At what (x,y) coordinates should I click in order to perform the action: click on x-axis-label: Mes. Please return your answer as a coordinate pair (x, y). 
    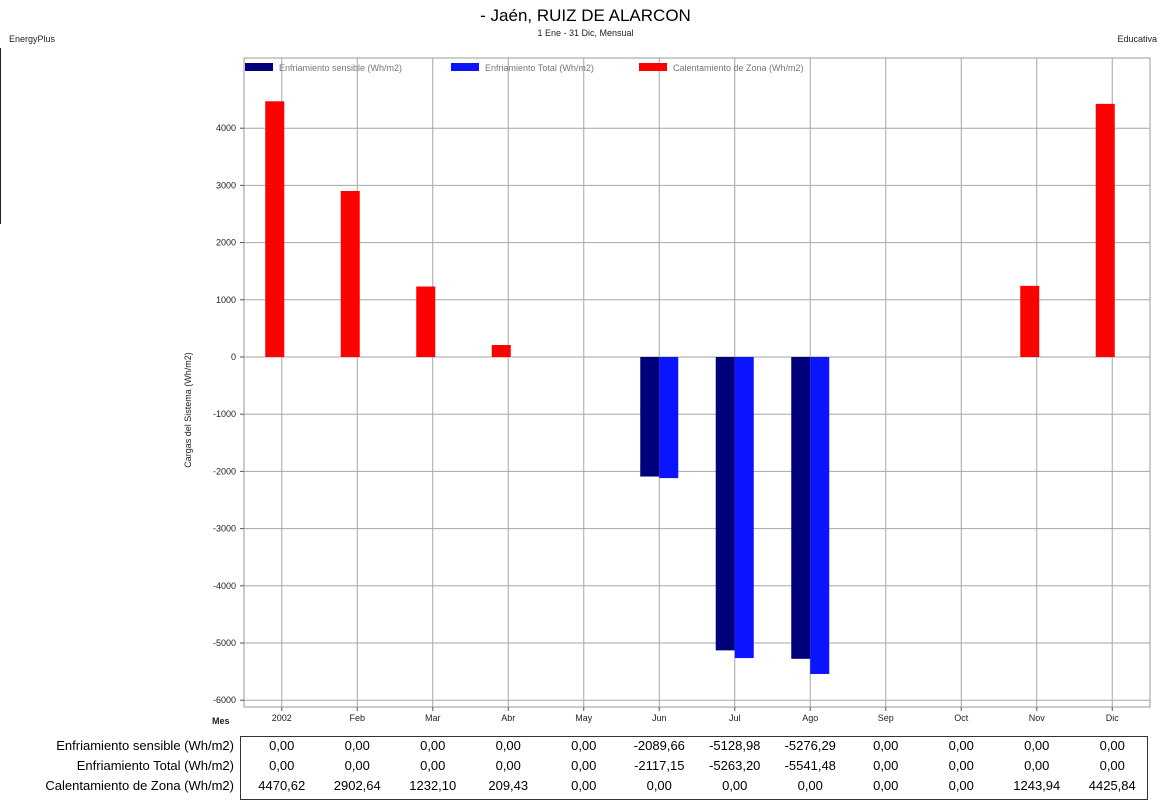
    Looking at the image, I should click on (221, 721).